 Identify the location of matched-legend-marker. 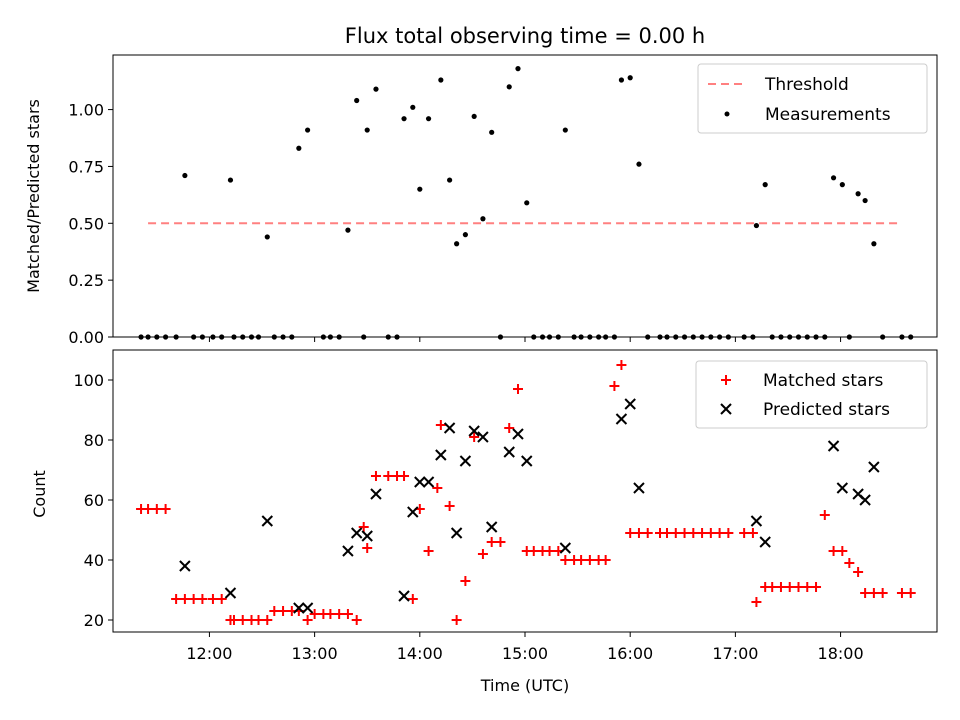
(726, 380).